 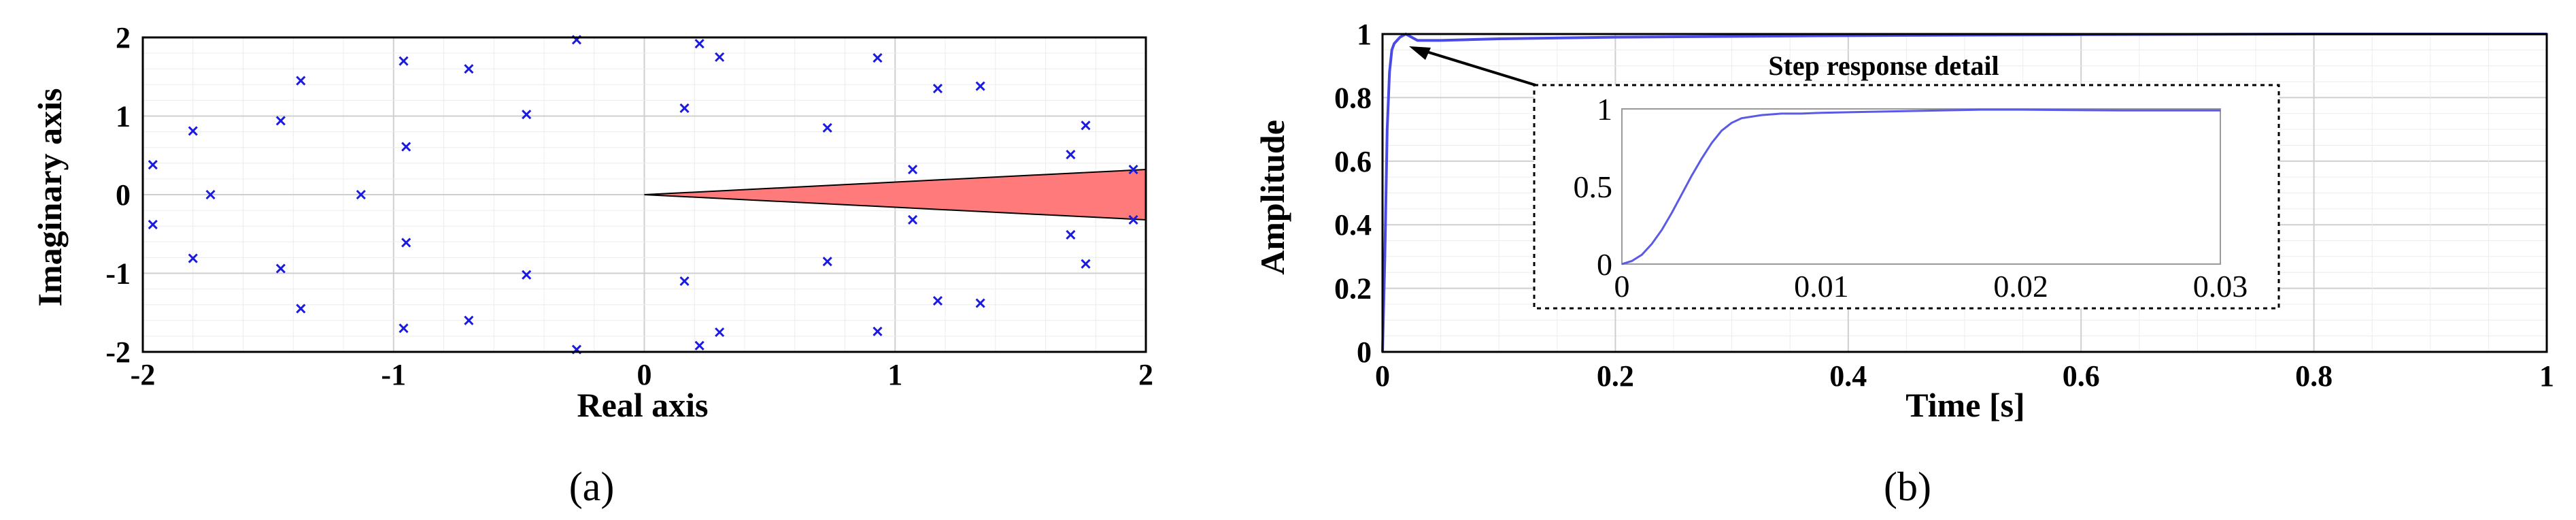 What do you see at coordinates (1883, 66) in the screenshot?
I see `inset-title: Step response detail` at bounding box center [1883, 66].